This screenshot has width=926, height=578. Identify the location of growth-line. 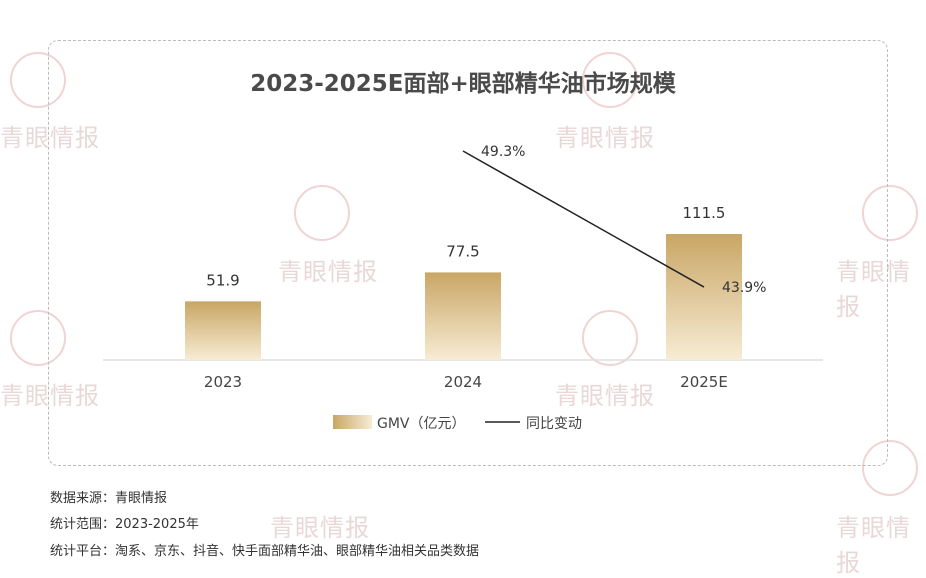
(583, 219).